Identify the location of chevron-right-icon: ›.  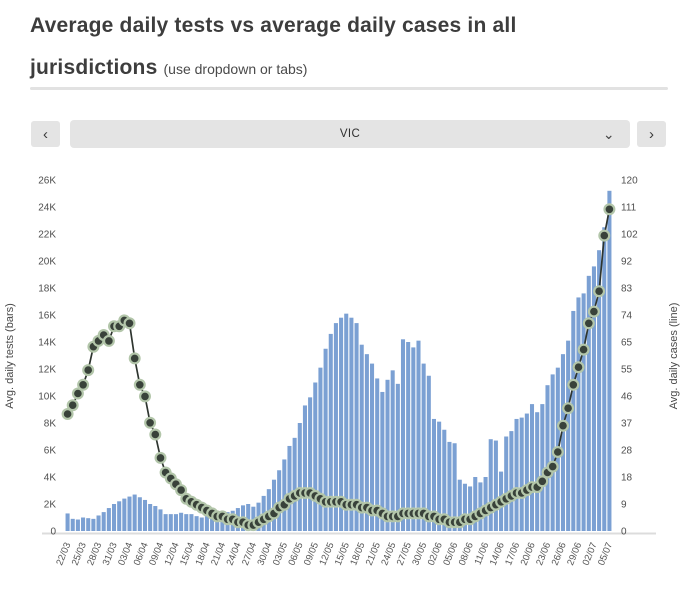
(651, 134).